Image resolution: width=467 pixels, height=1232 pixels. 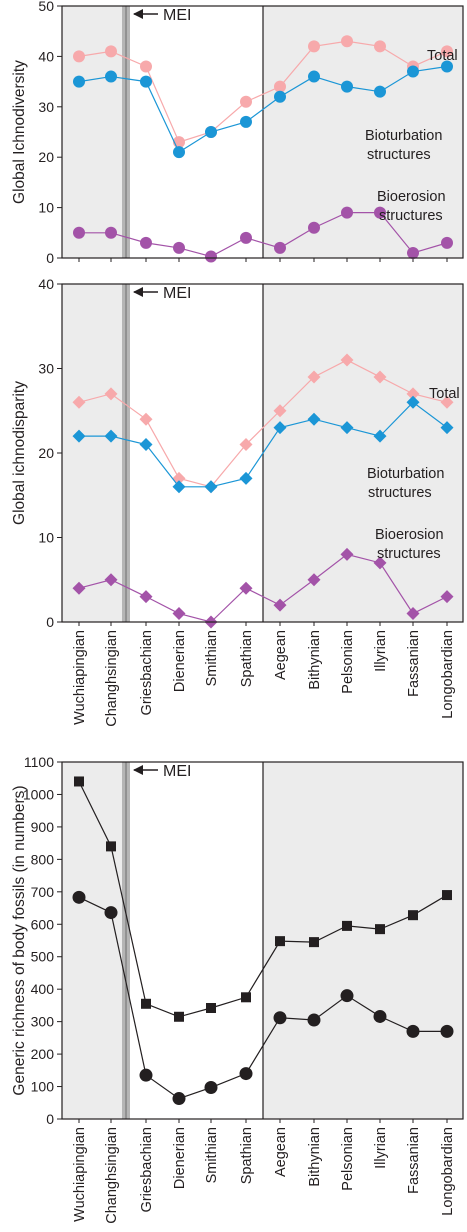 I want to click on y-tick-label: 50, so click(x=46, y=7).